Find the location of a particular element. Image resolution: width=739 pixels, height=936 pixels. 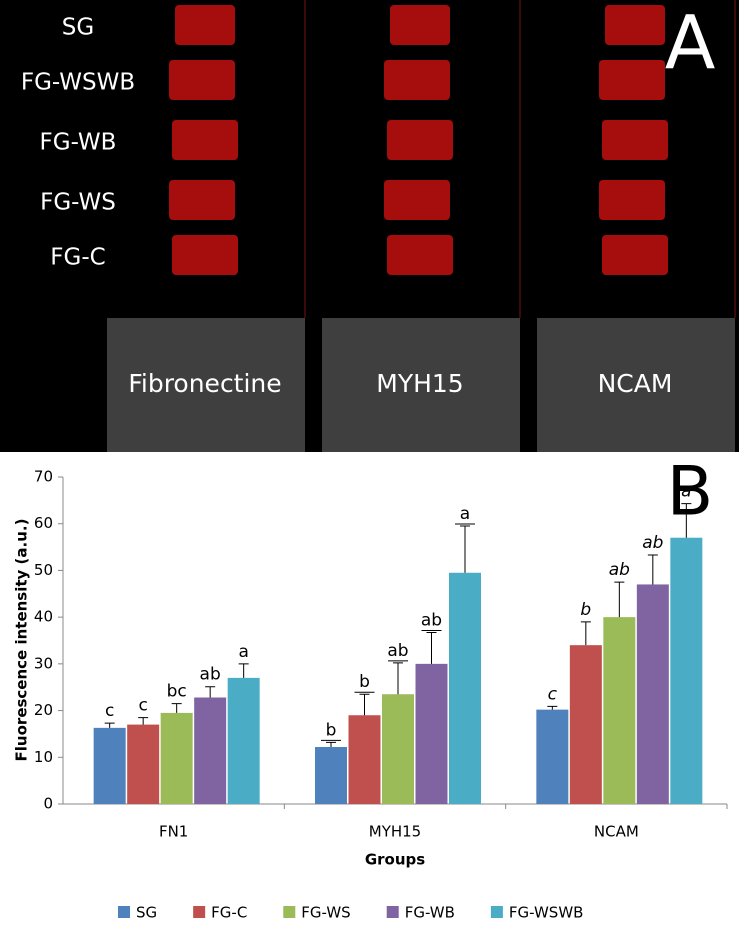

legend-label: FG-WB is located at coordinates (430, 913).